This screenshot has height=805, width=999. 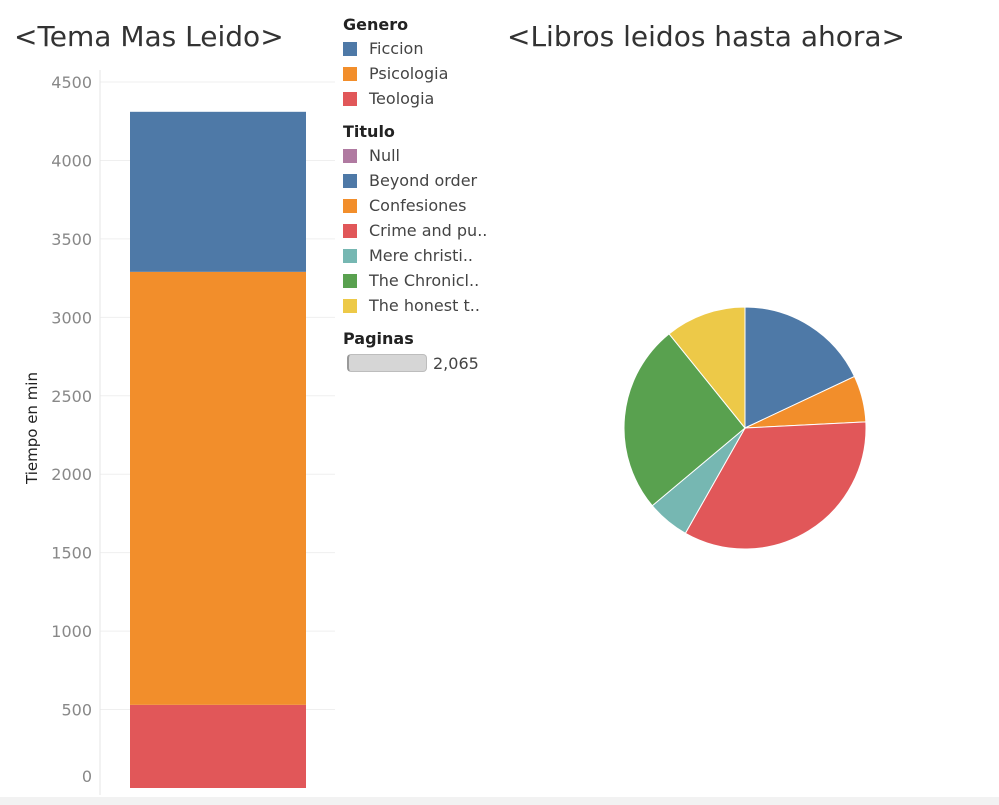 I want to click on y-tick-label: 3500, so click(x=71, y=239).